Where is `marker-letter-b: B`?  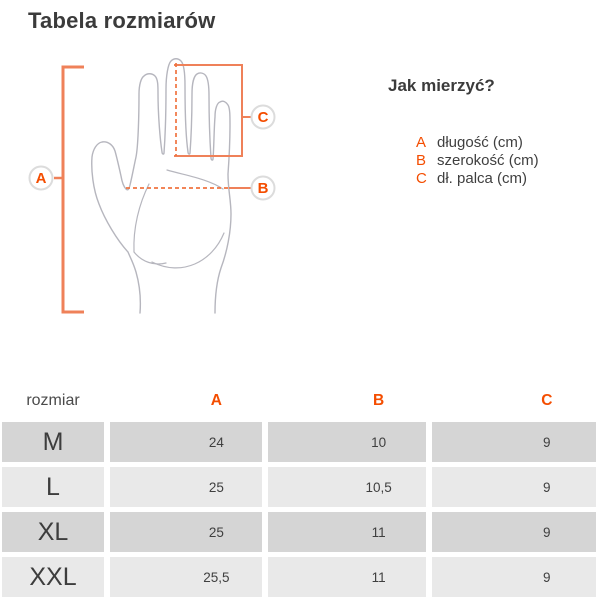 marker-letter-b: B is located at coordinates (263, 188).